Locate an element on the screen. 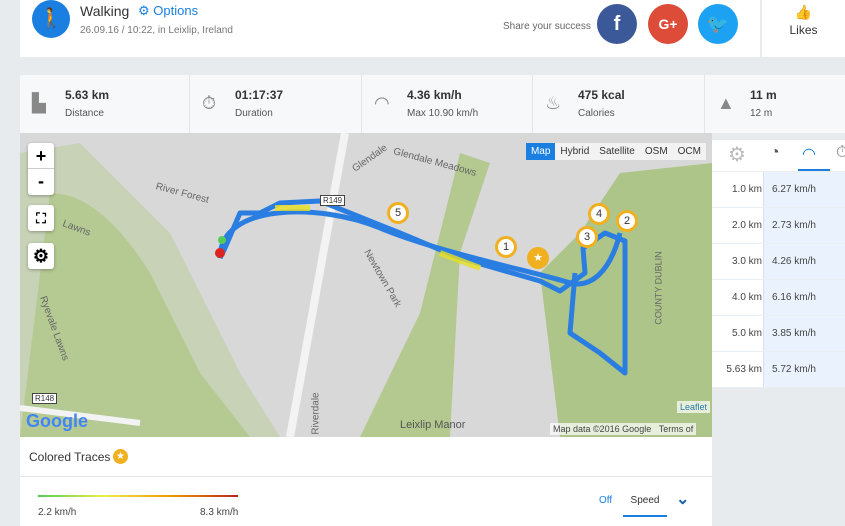 The height and width of the screenshot is (526, 845). split-row: 2.0 km 2.73 km/h is located at coordinates (778, 226).